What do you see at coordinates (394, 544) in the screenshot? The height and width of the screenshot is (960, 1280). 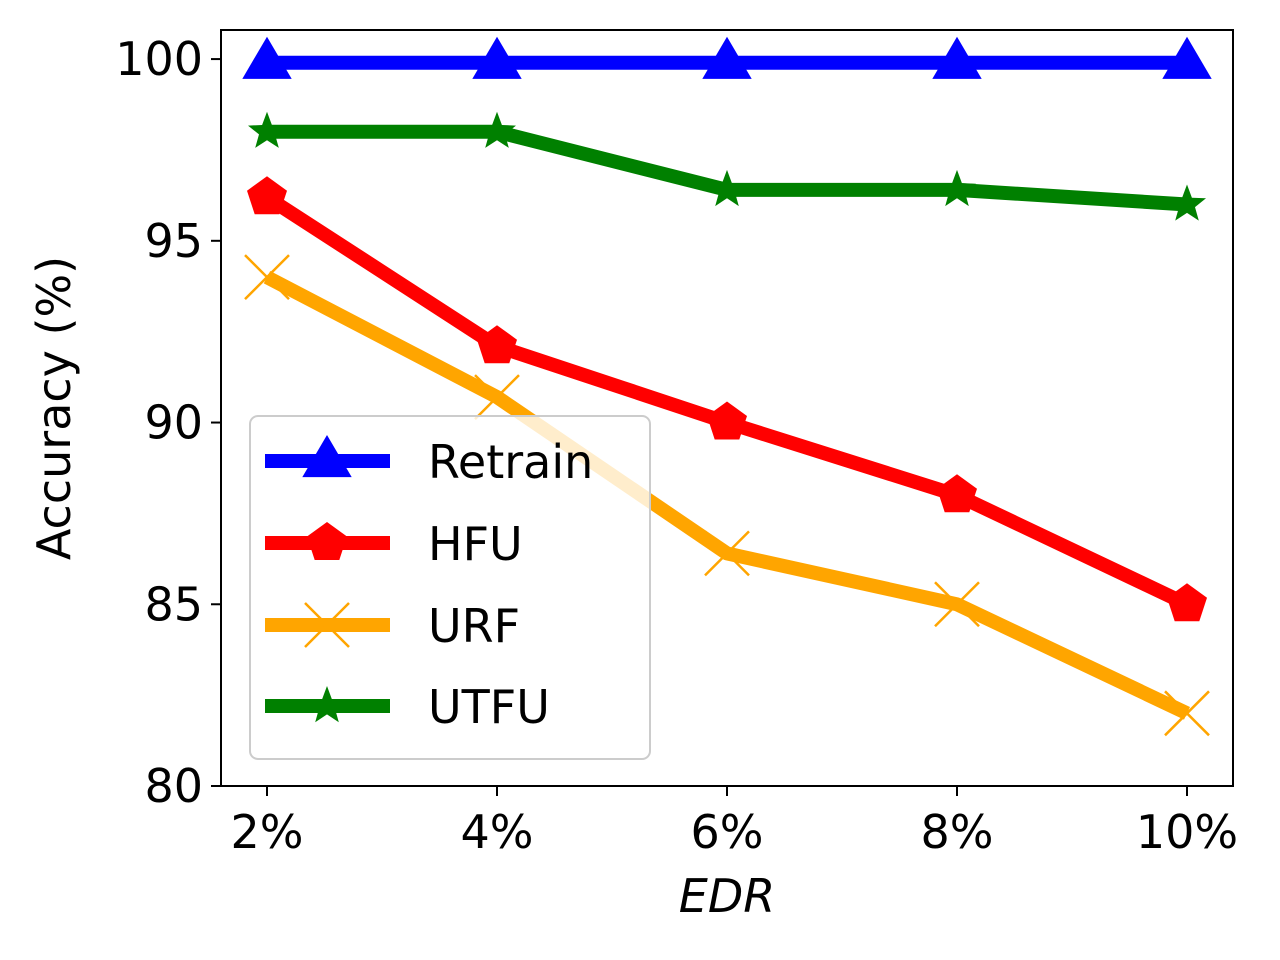 I see `legend-item-hfu: HFU` at bounding box center [394, 544].